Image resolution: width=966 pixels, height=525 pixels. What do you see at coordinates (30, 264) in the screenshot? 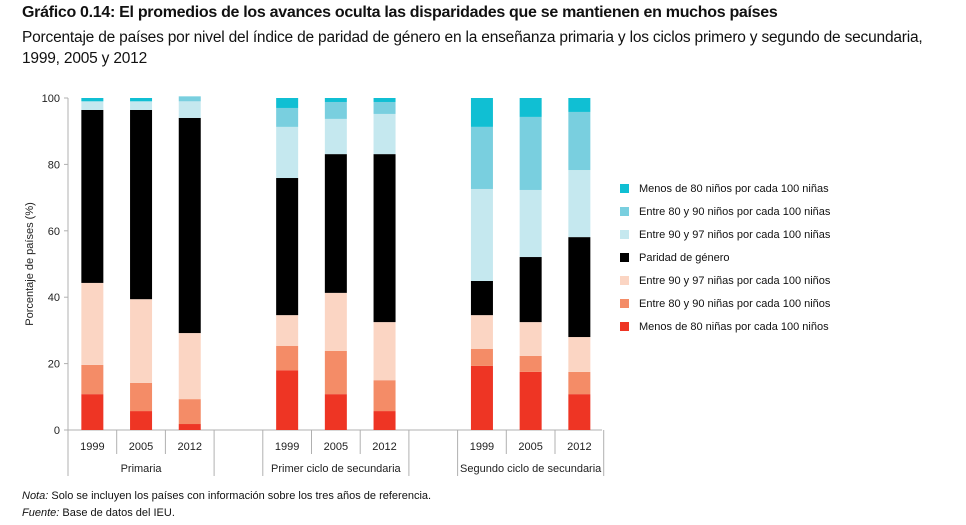
I see `y-axis-label: Porcentaje de países (%)` at bounding box center [30, 264].